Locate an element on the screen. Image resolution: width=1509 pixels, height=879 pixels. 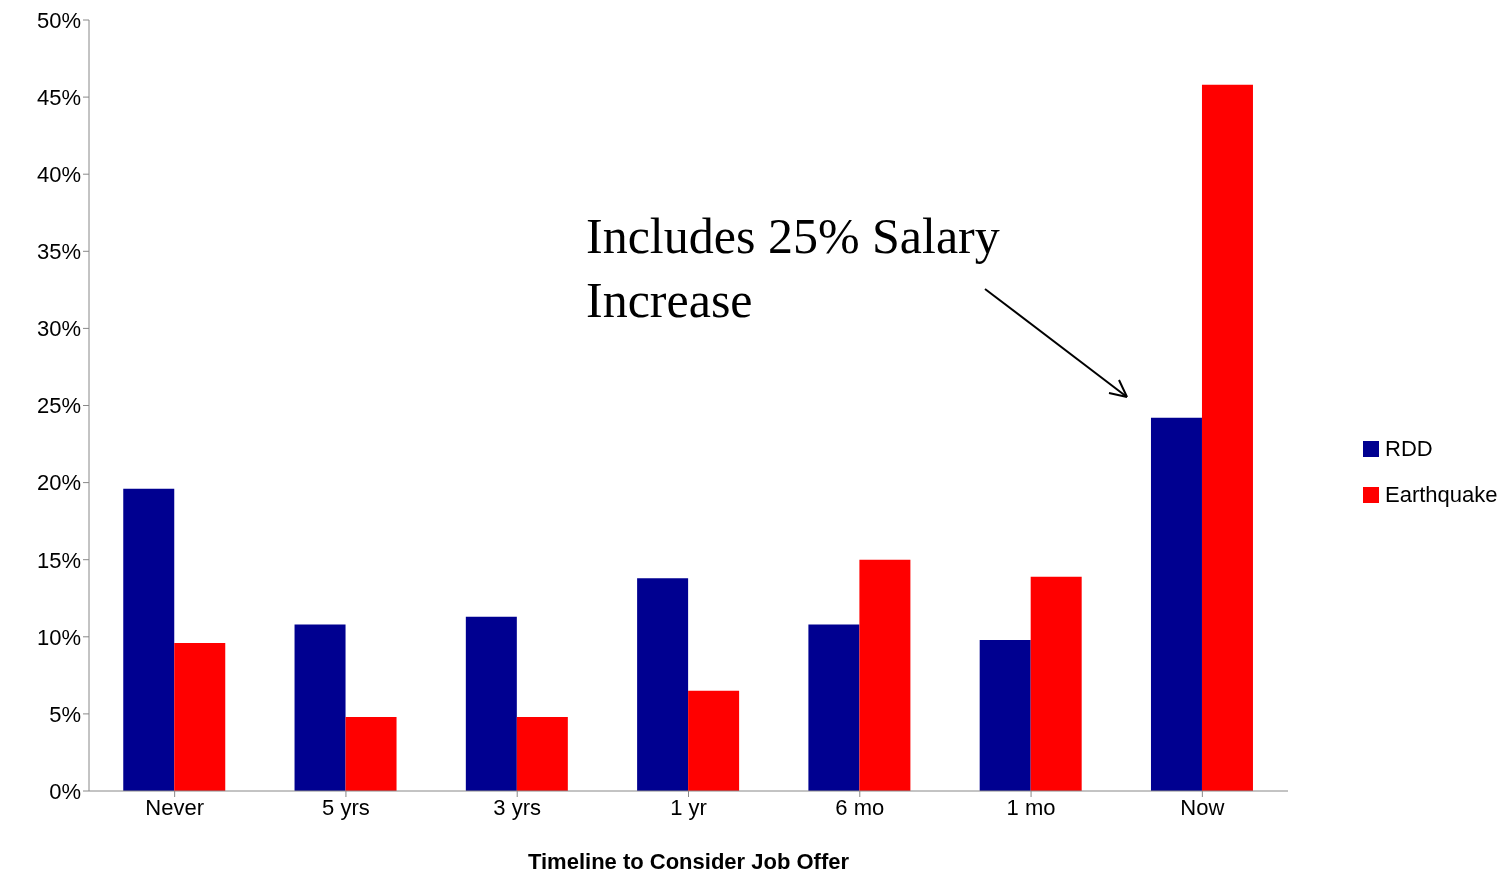
y-tick-label: 20% is located at coordinates (58, 483).